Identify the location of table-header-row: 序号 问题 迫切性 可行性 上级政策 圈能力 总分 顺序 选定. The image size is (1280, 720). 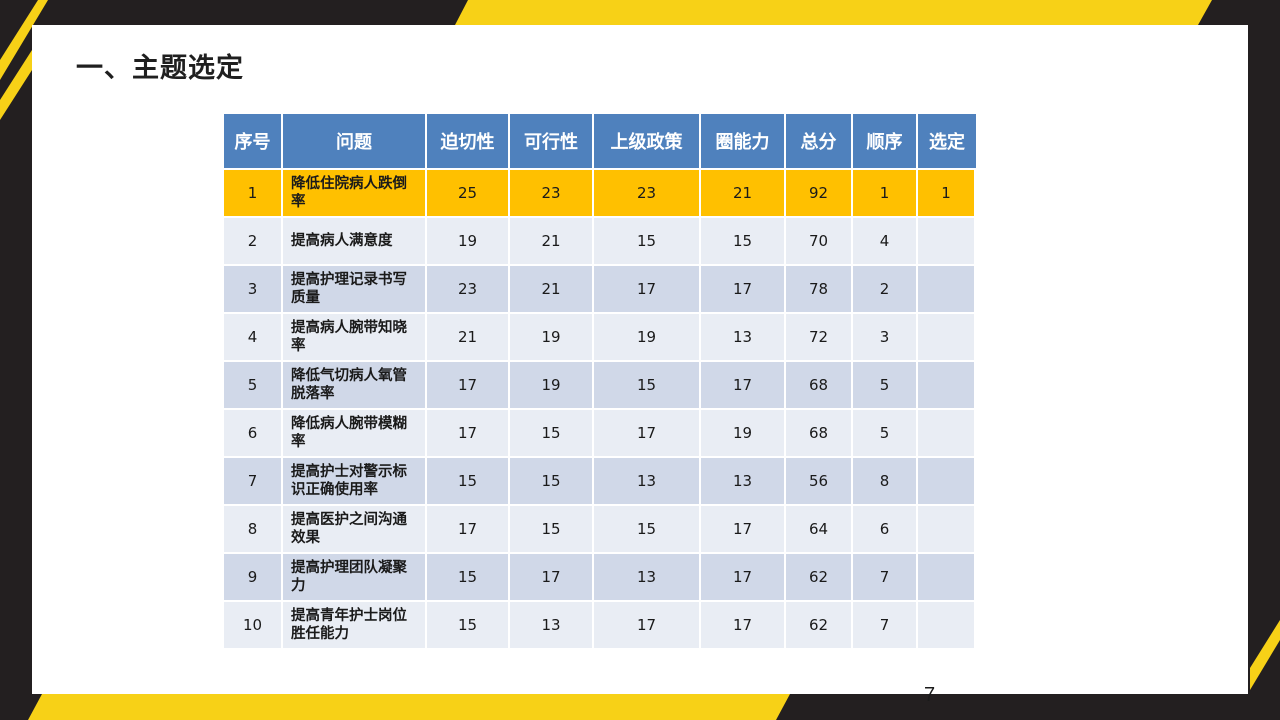
(600, 142).